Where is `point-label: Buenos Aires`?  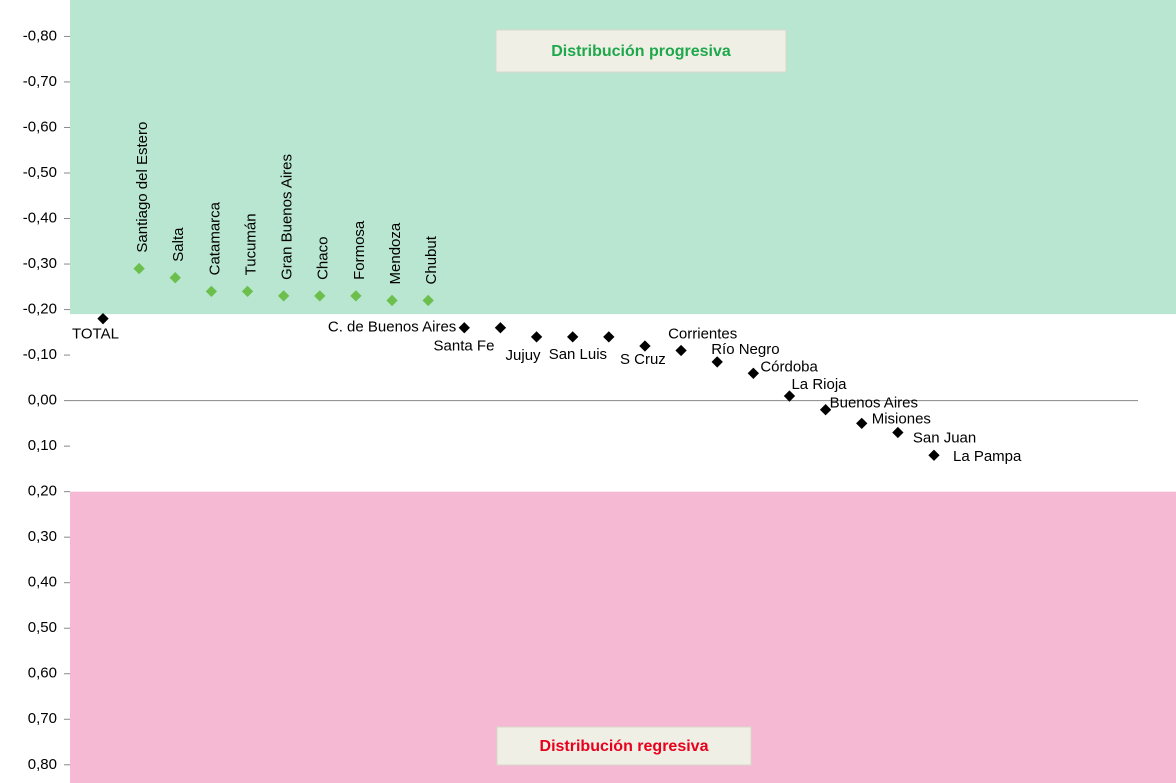 point-label: Buenos Aires is located at coordinates (874, 403).